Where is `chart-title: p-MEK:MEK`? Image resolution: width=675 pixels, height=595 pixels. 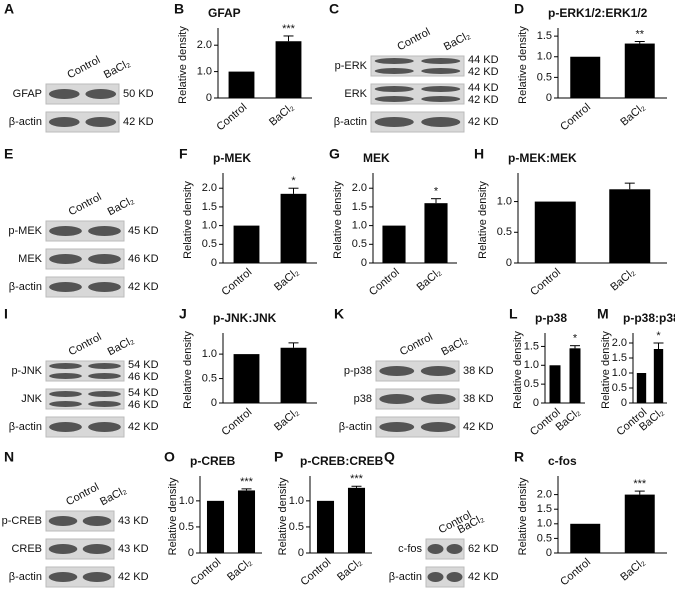 chart-title: p-MEK:MEK is located at coordinates (542, 158).